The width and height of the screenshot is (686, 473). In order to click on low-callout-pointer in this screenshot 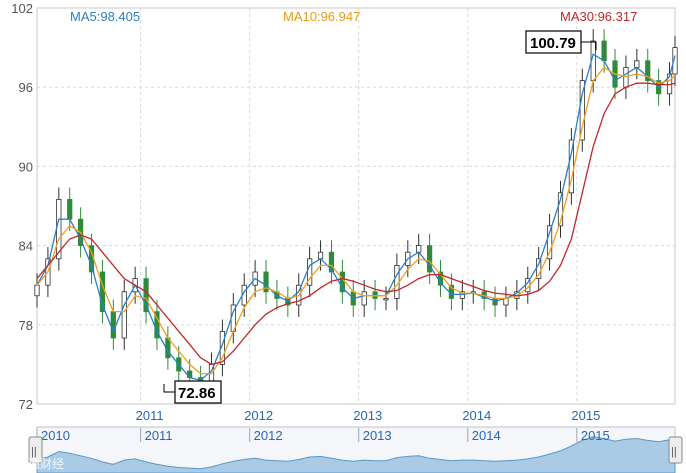, I will do `click(169, 388)`.